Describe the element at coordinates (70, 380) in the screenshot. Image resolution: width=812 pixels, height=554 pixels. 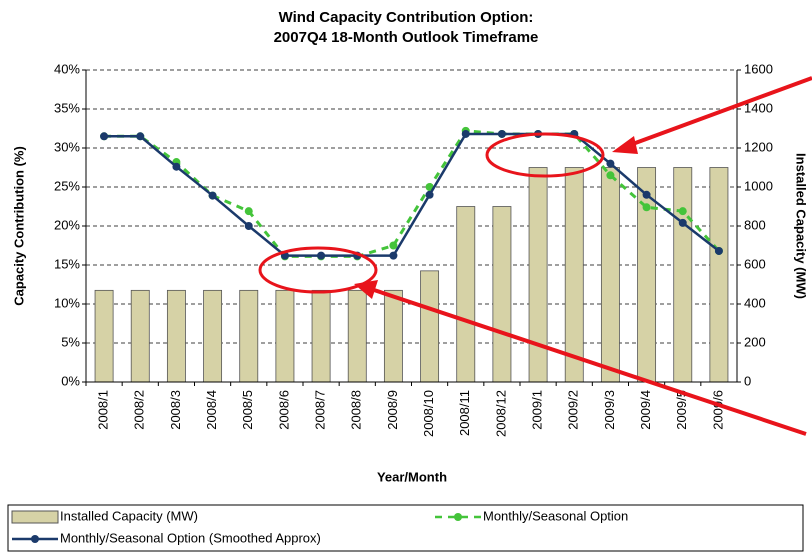
I see `y-tick-label: 0%` at that location.